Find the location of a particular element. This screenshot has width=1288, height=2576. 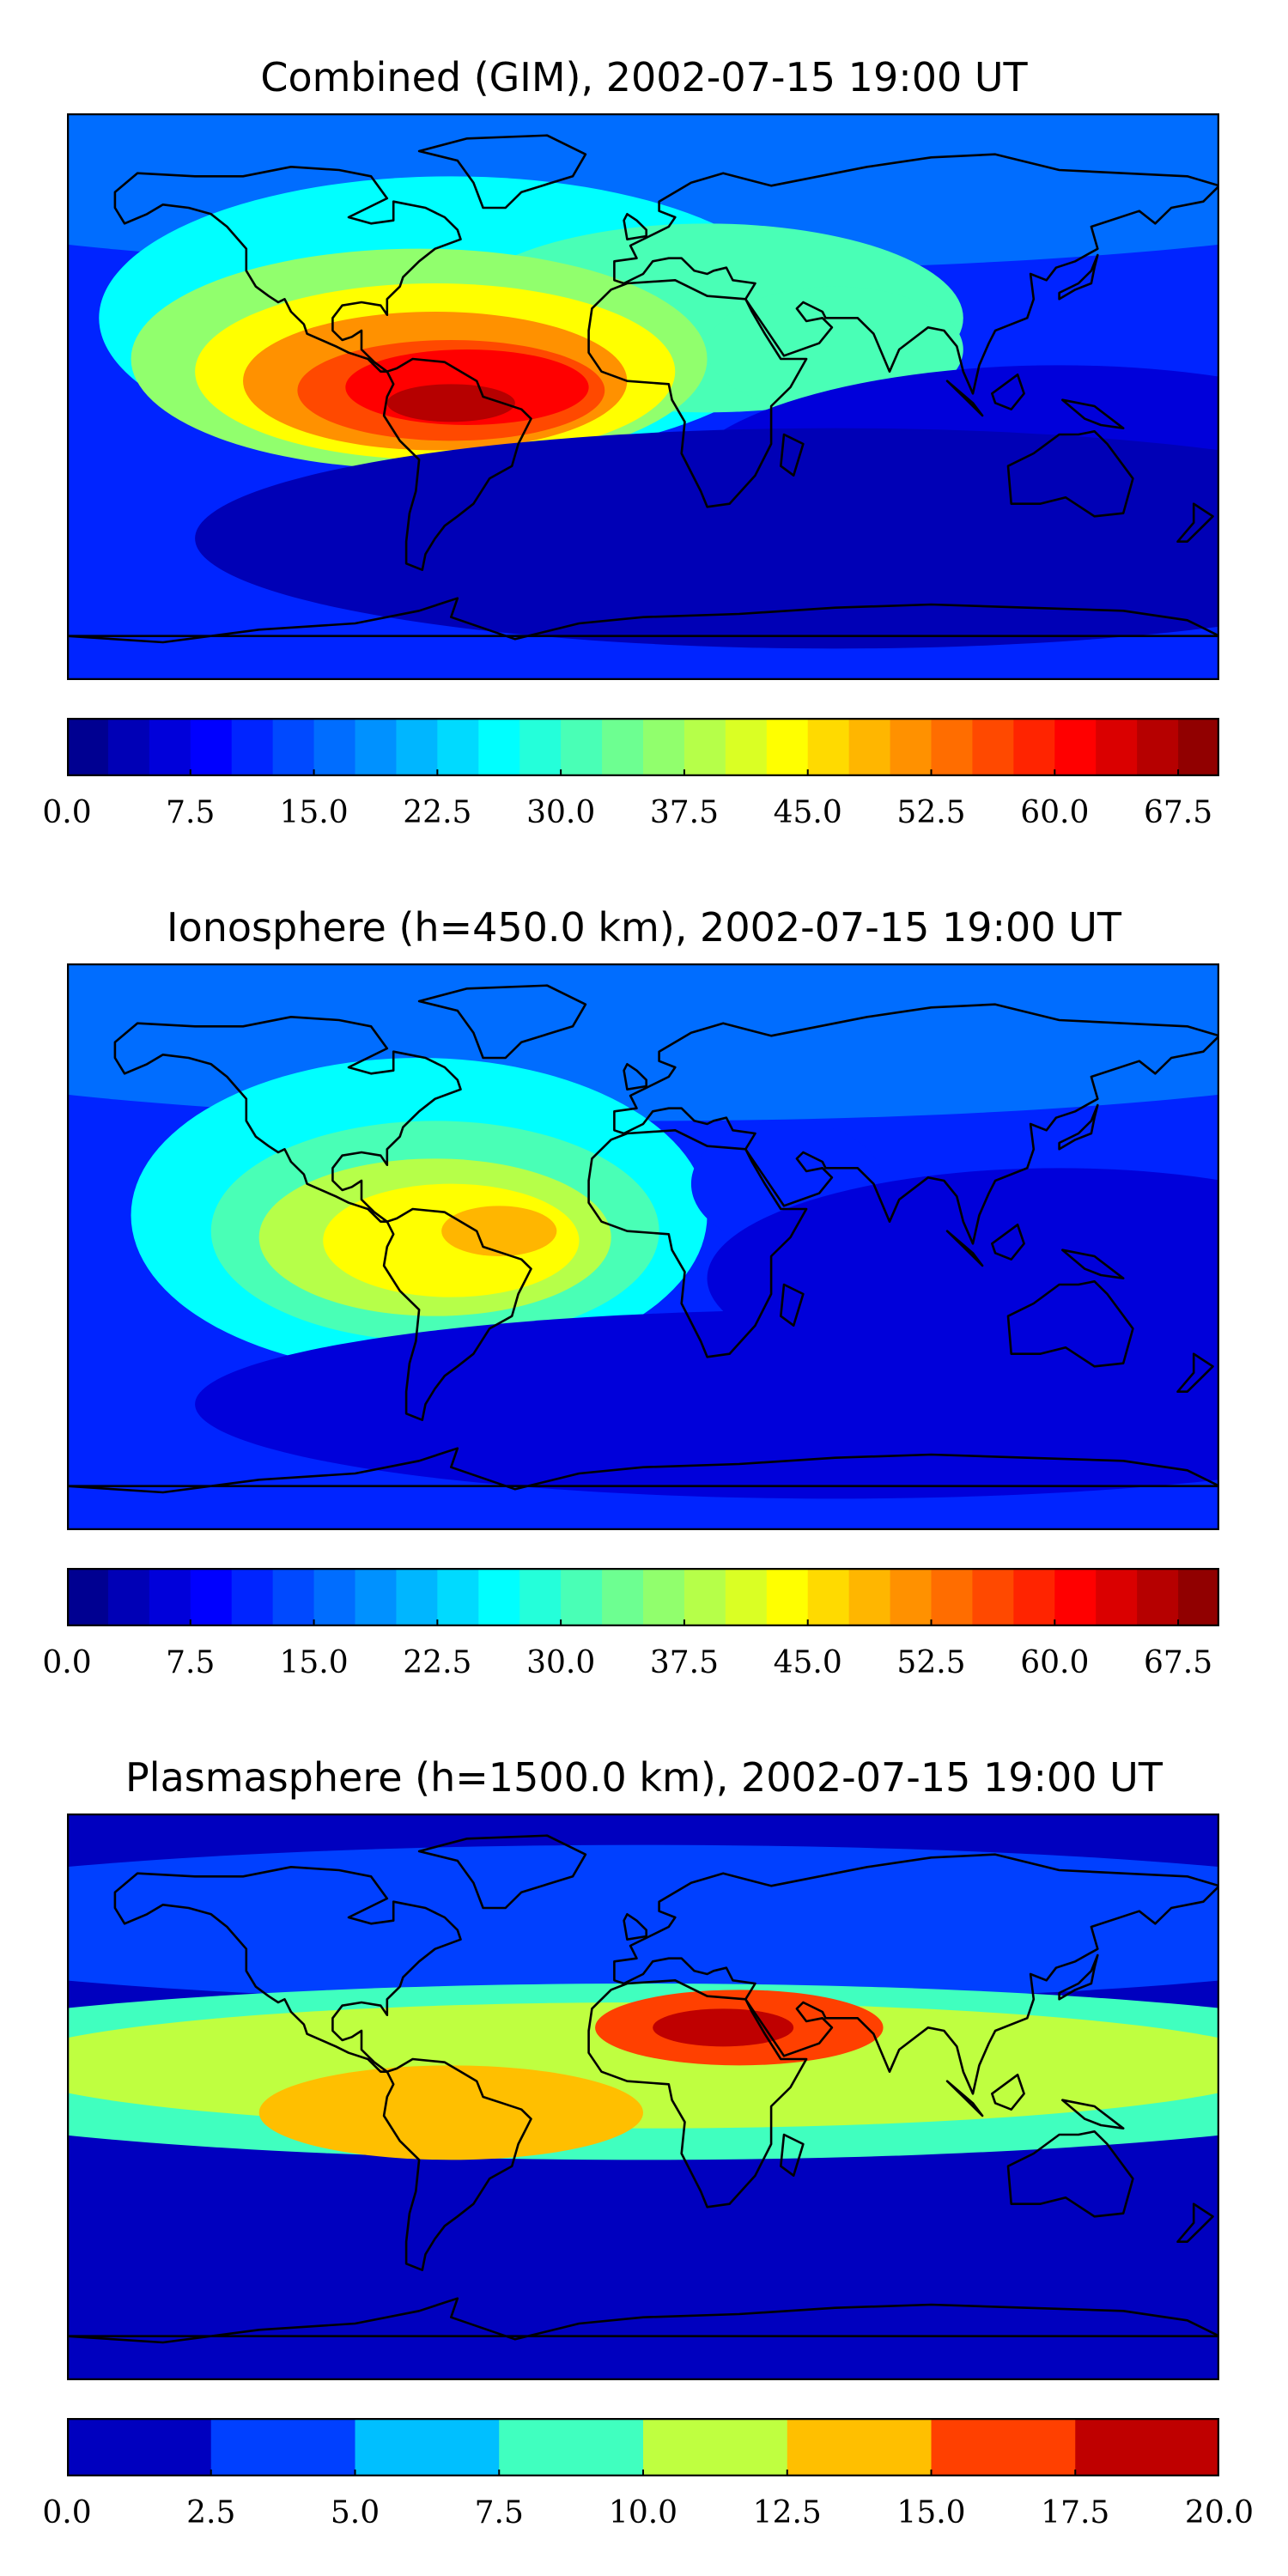

colorbar-tick-label: 12.5 is located at coordinates (787, 2513).